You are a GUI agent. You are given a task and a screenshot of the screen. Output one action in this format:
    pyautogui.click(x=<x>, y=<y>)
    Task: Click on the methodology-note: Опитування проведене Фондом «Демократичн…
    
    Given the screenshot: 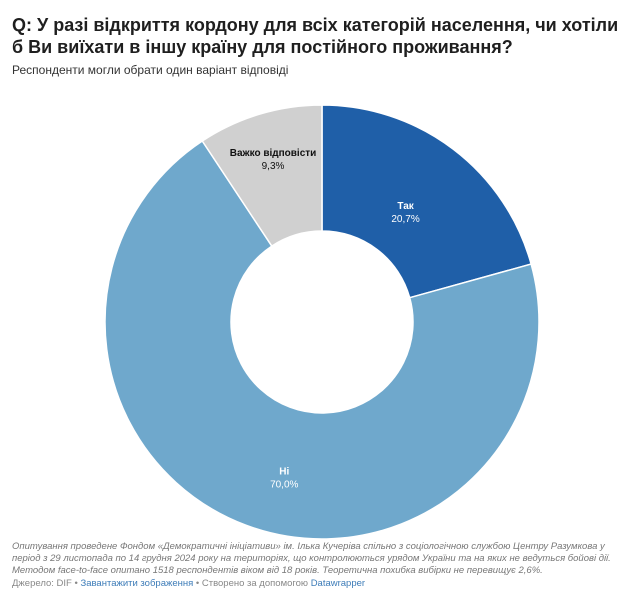 What is the action you would take?
    pyautogui.click(x=311, y=558)
    